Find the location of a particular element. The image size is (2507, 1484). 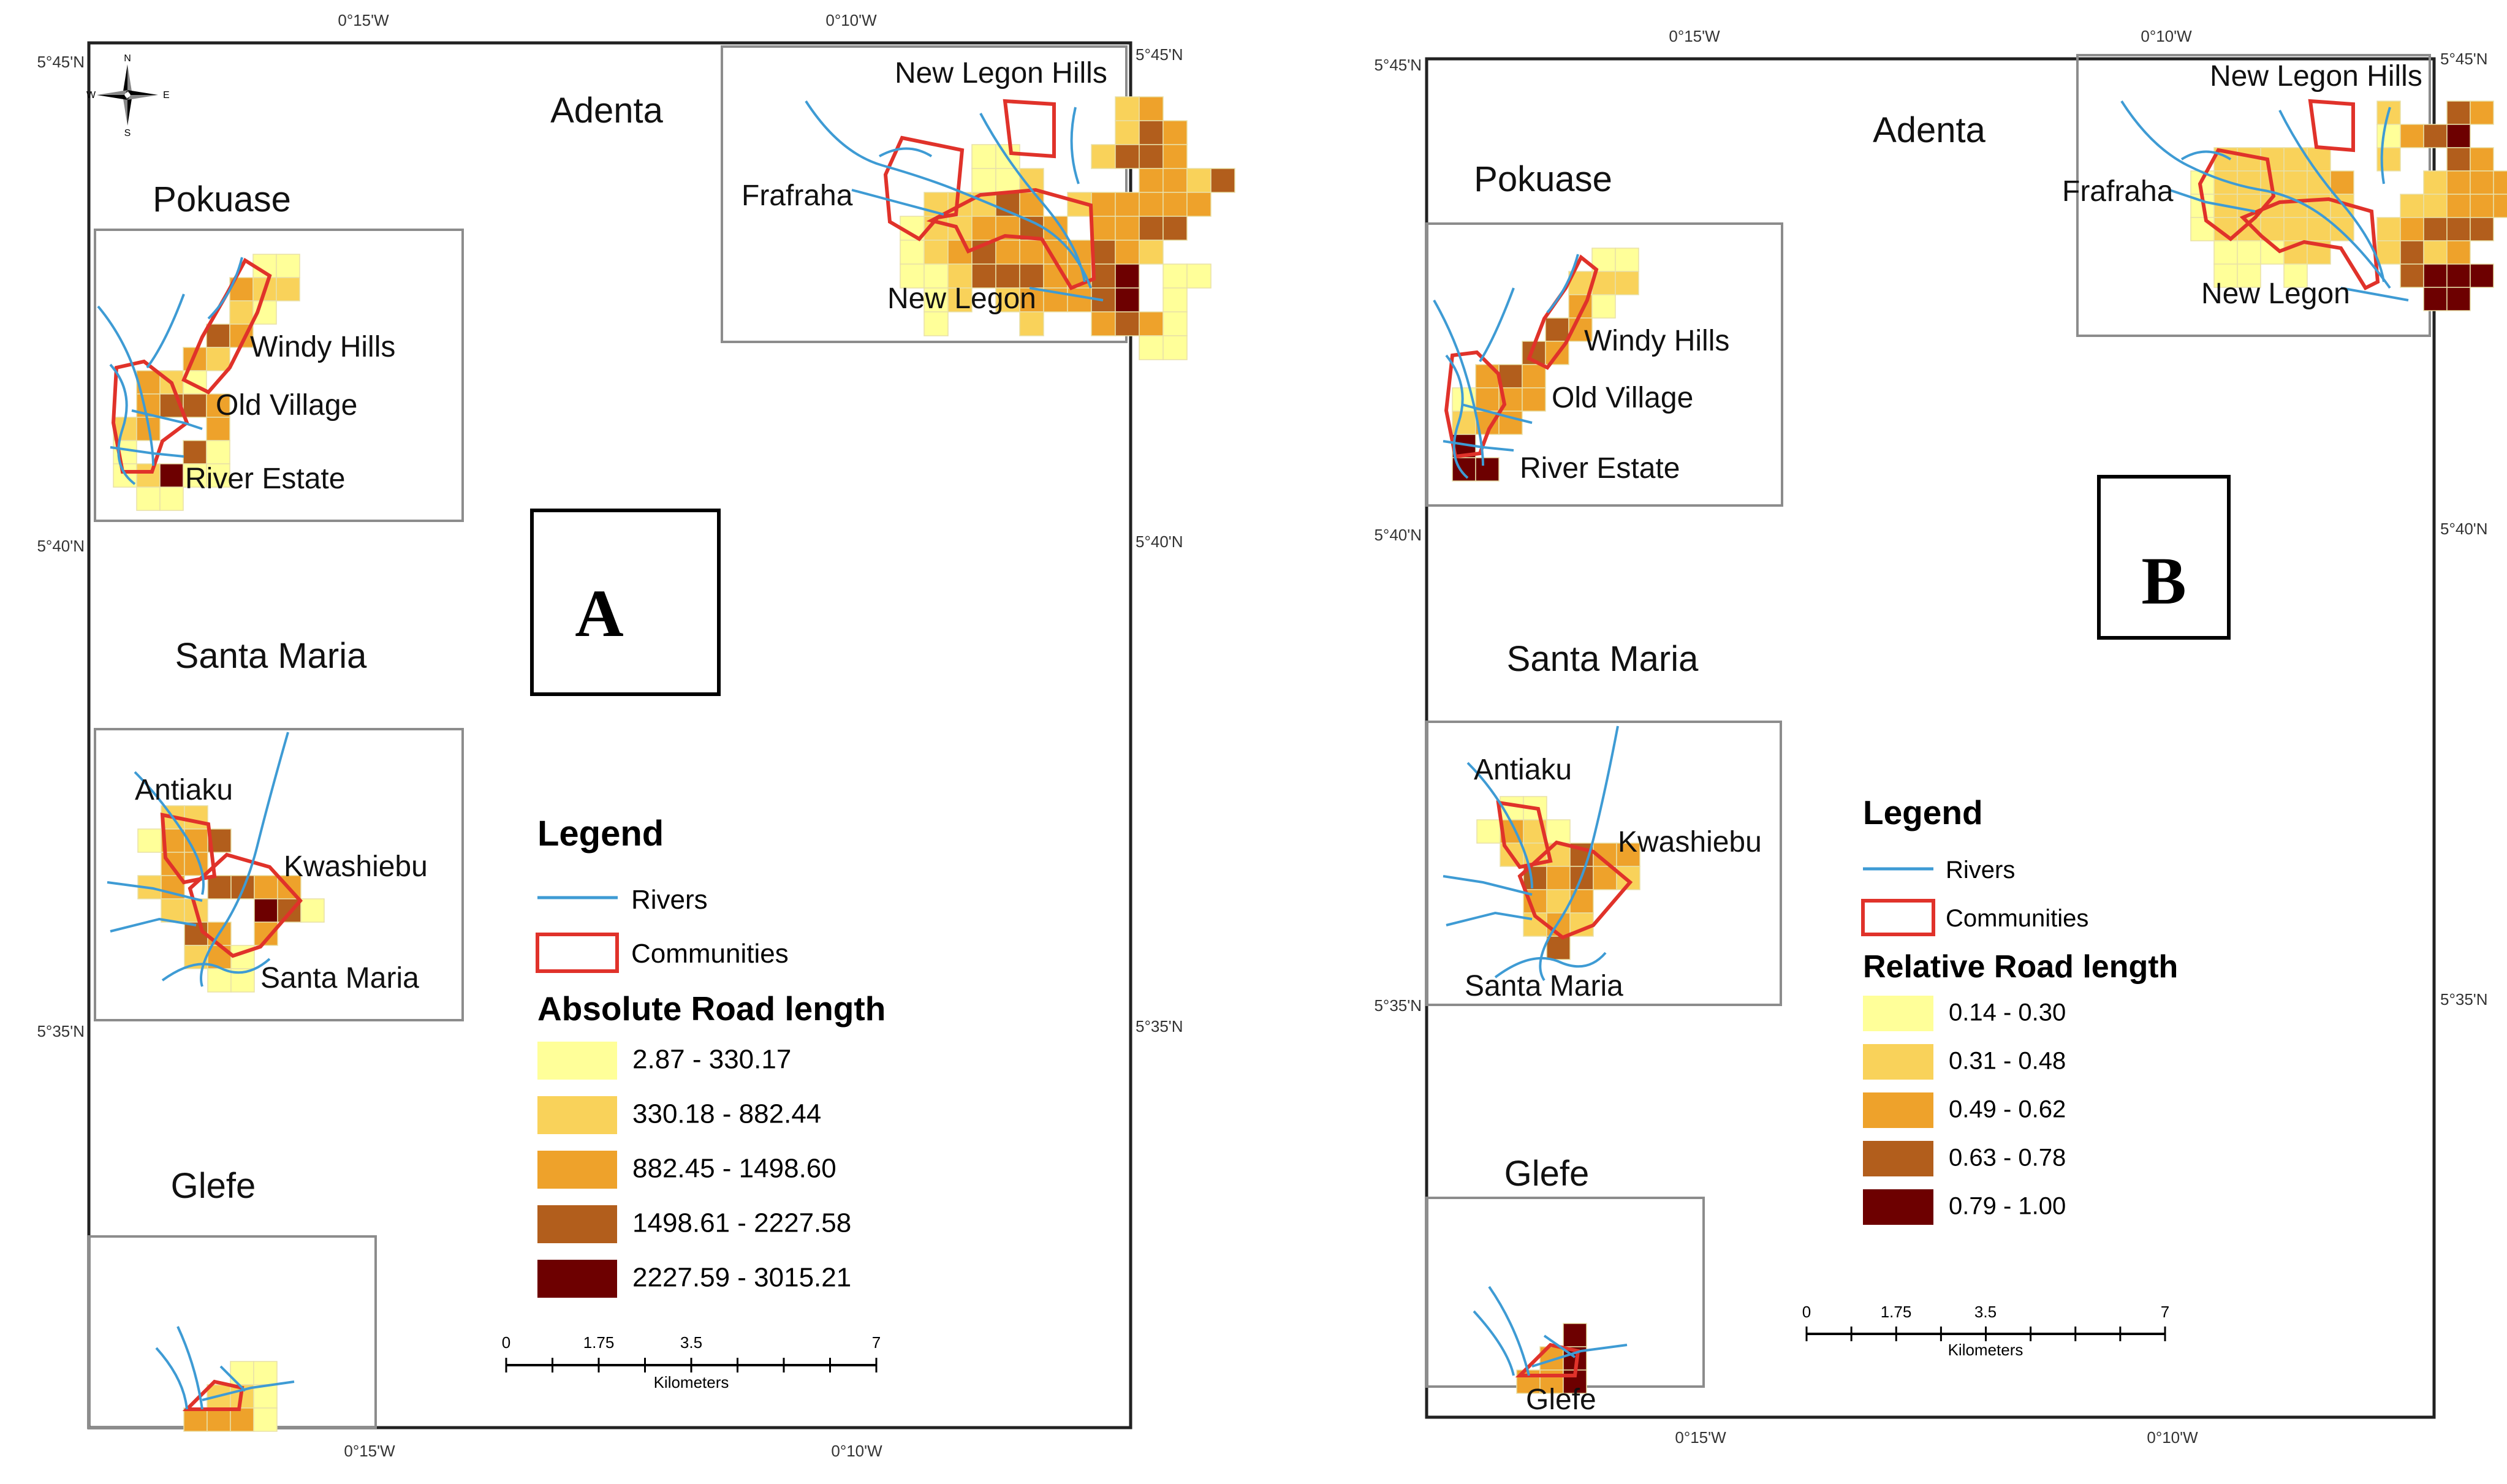

coord-left-1: 5°45'N is located at coordinates (1398, 65).